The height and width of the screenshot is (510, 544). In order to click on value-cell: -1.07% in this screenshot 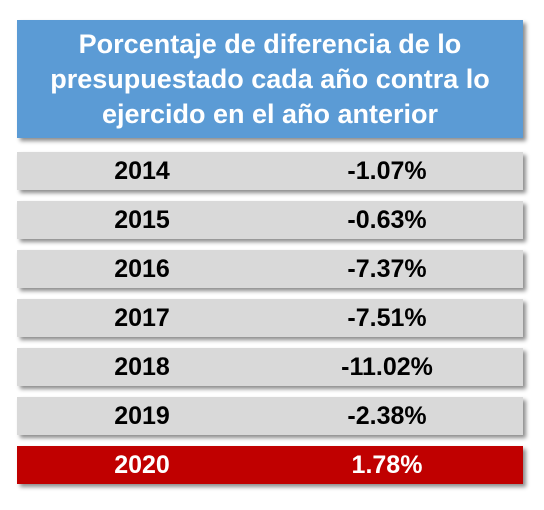, I will do `click(387, 170)`.